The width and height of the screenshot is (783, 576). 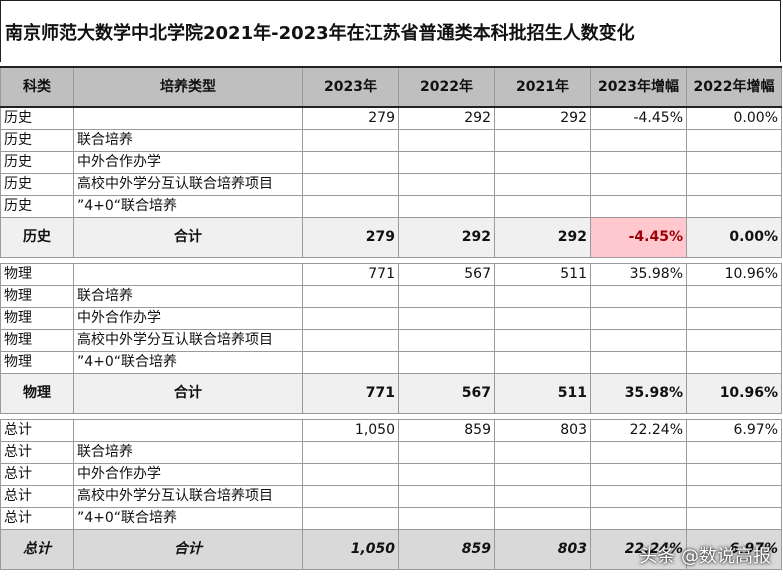 I want to click on page-title: 南京师范大数学中北学院2021年-2023年在江苏省普通类本科批招生人数变化, so click(x=320, y=33).